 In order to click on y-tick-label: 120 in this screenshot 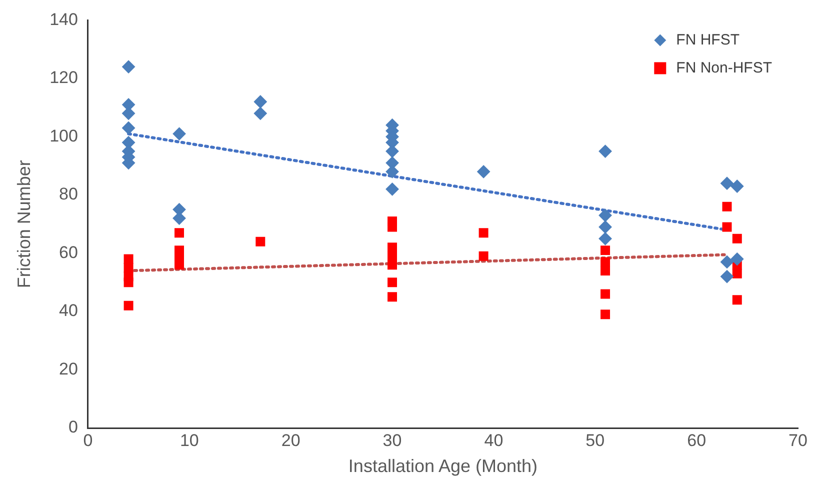, I will do `click(64, 78)`.